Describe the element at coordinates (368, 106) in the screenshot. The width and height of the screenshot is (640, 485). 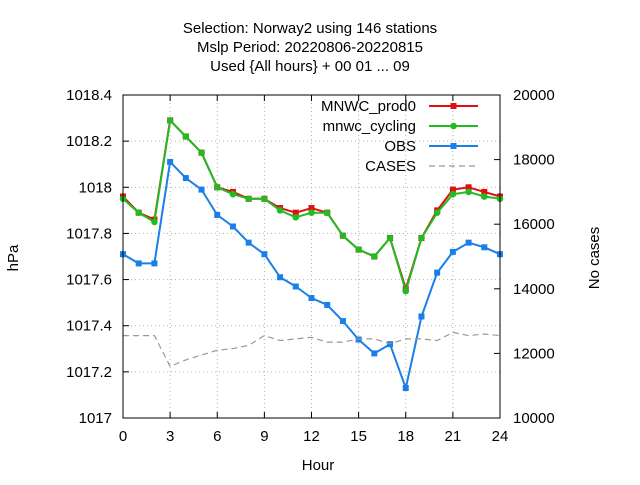
I see `legend-label: MNWC_prod0` at that location.